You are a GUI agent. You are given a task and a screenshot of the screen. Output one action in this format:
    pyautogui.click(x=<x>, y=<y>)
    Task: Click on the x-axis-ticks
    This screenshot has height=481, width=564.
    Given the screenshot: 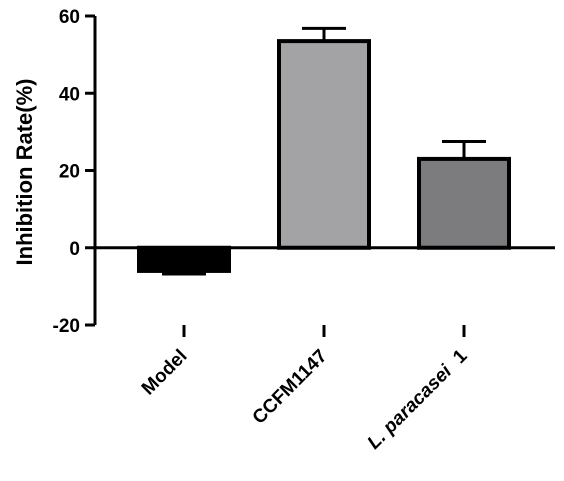 What is the action you would take?
    pyautogui.click(x=324, y=331)
    